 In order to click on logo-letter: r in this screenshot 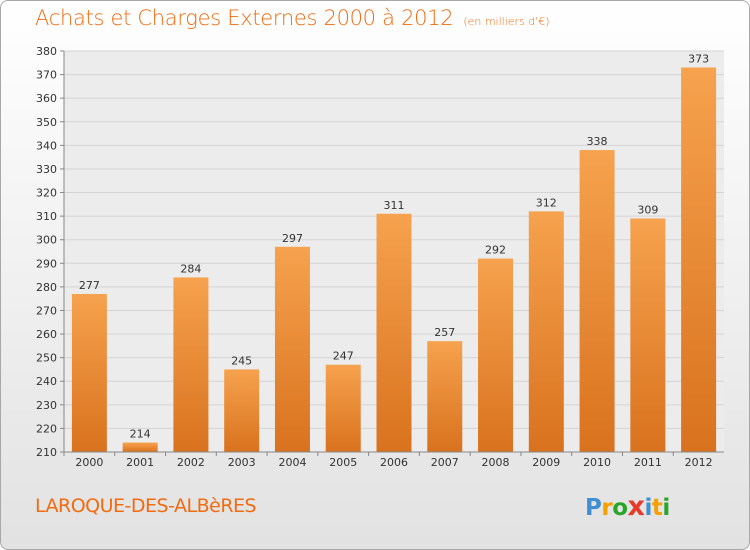, I will do `click(607, 508)`.